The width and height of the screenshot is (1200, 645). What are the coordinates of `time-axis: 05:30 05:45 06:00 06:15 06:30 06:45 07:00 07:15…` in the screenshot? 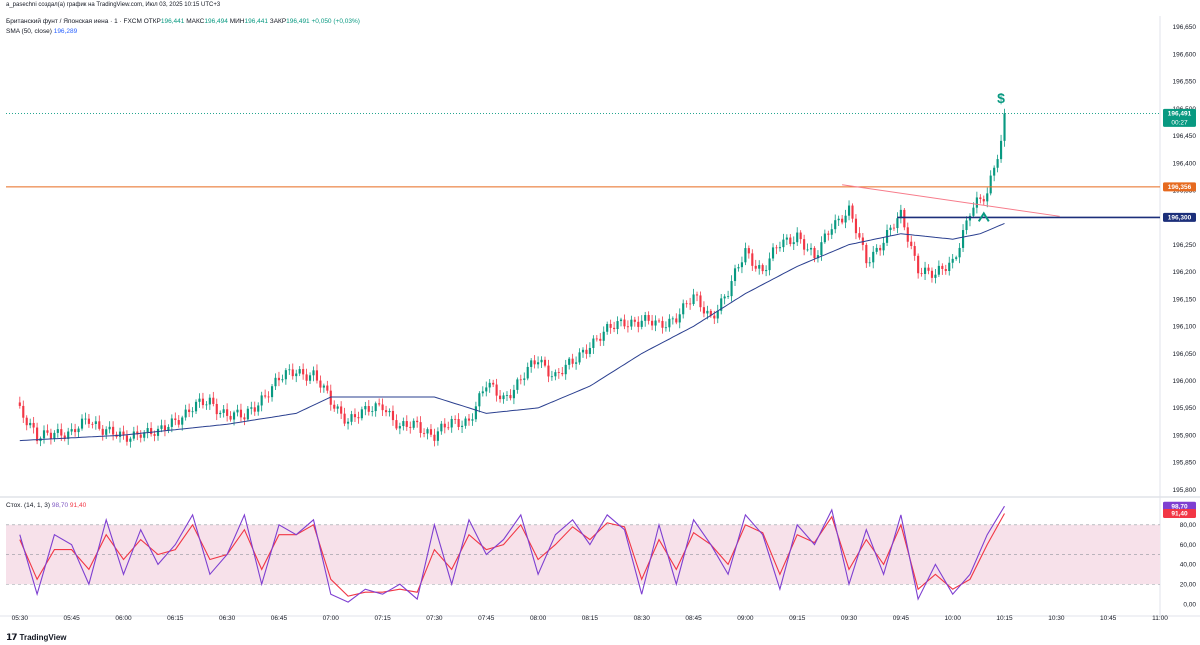 It's located at (590, 618).